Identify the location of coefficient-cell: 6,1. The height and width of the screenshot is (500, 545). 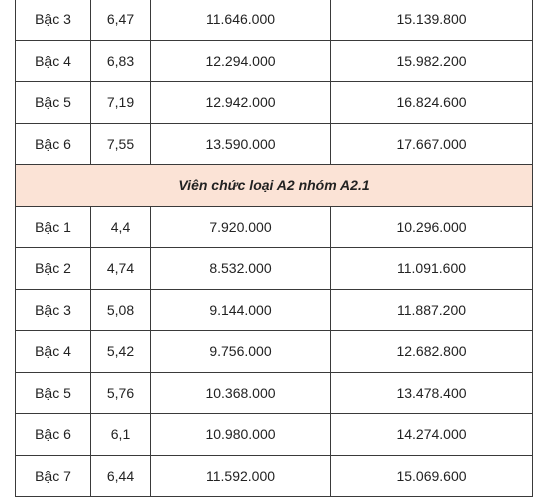
(120, 434).